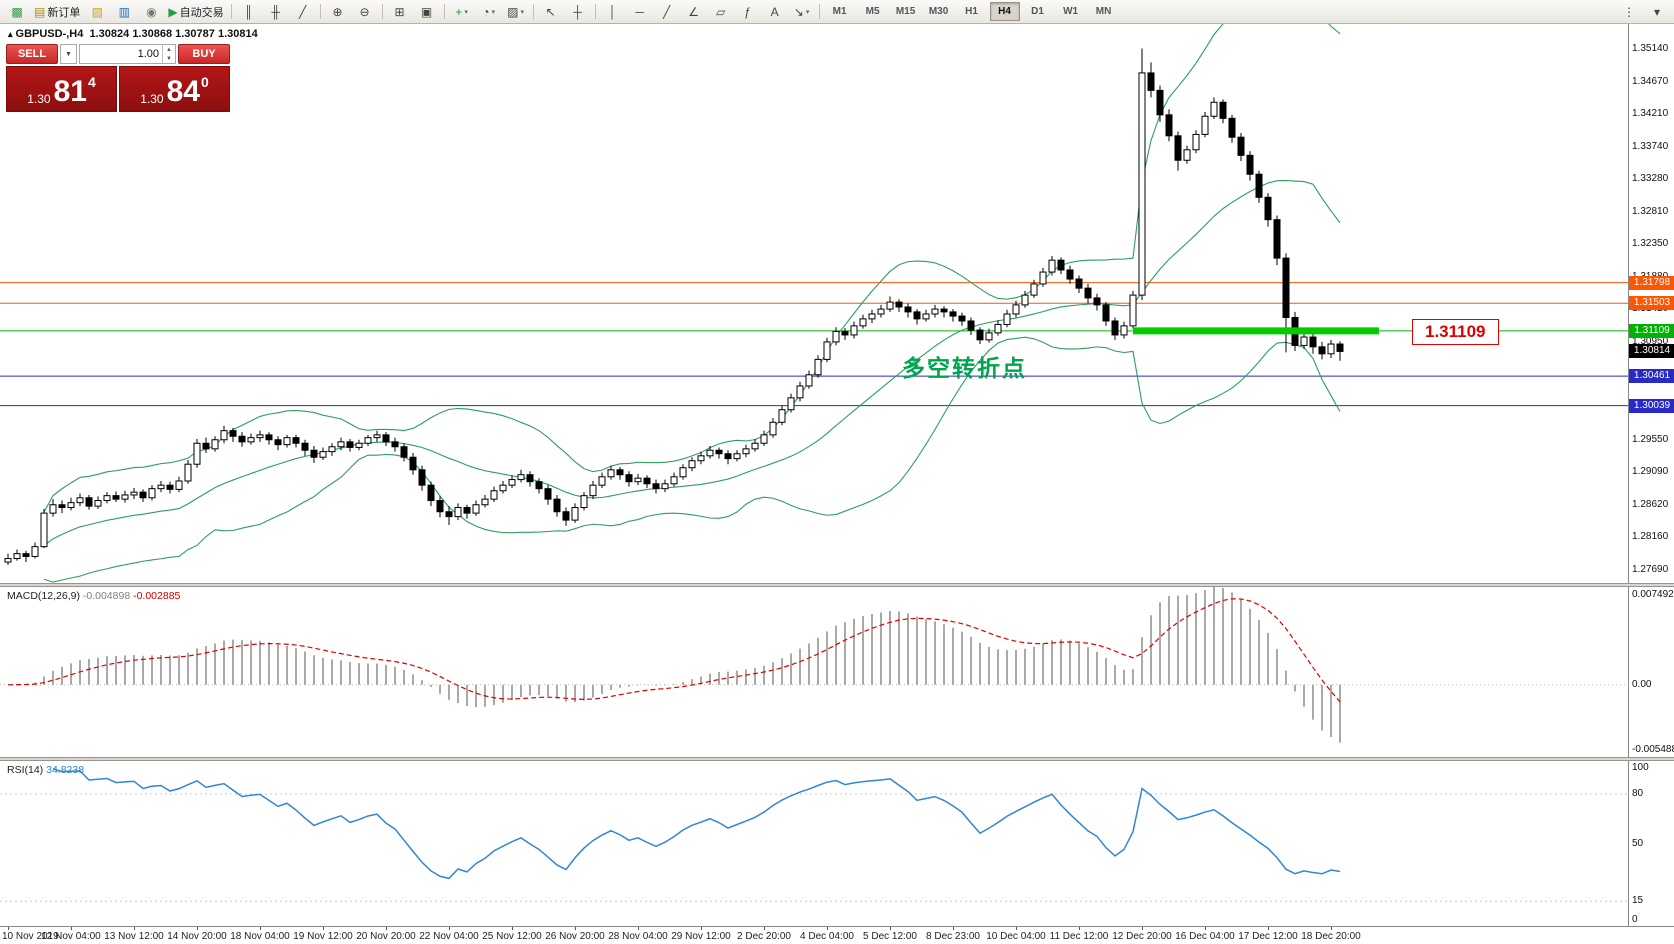 The height and width of the screenshot is (944, 1674). I want to click on one-click-collapse-icon: ▴, so click(10, 34).